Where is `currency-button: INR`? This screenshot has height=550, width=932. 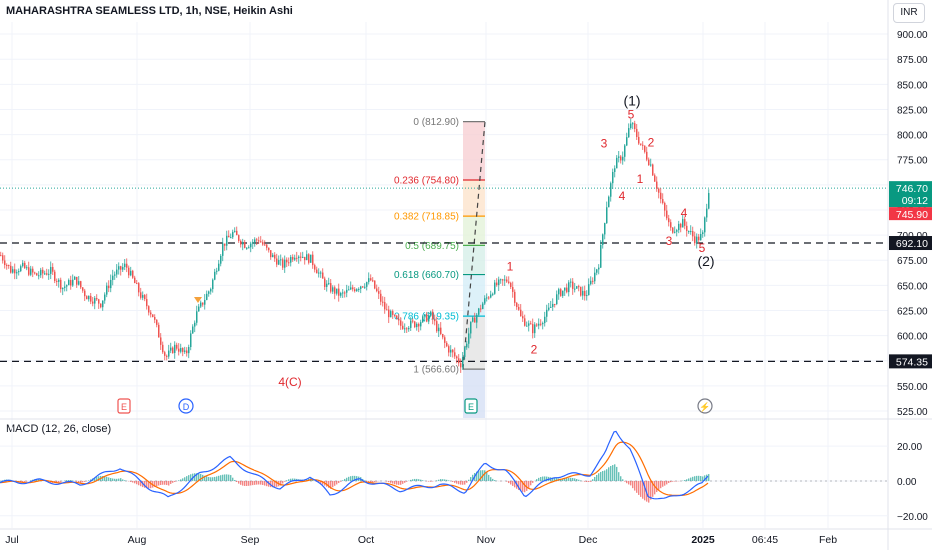 currency-button: INR is located at coordinates (909, 13).